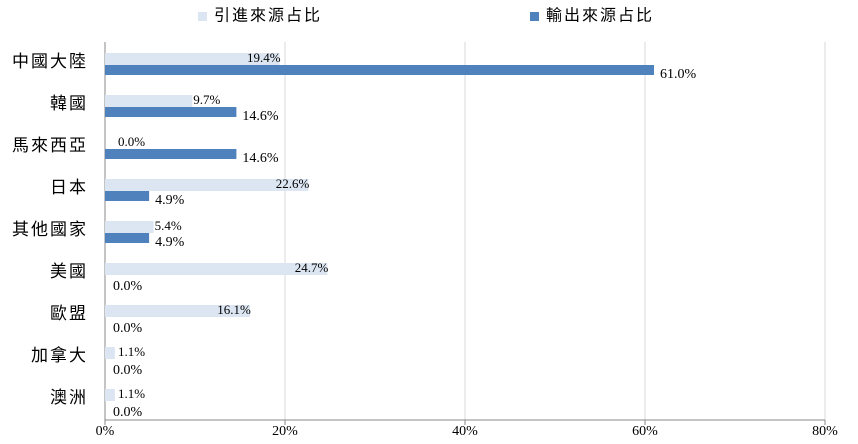  I want to click on y-tick-label: 中國大陸, so click(50, 61).